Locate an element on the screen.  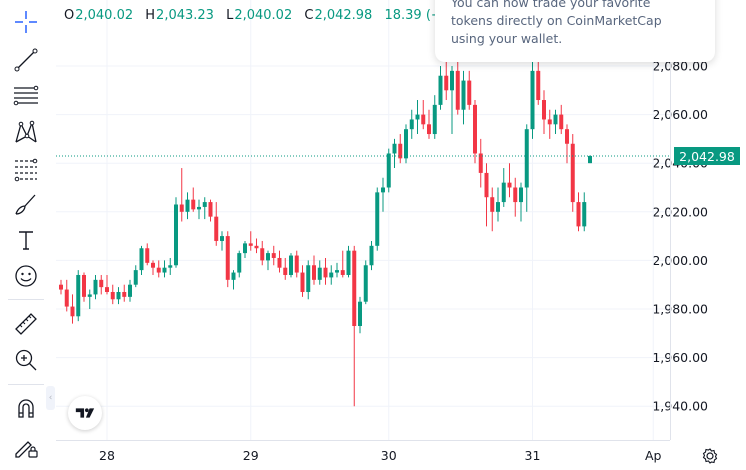
magnet-tool is located at coordinates (26, 409).